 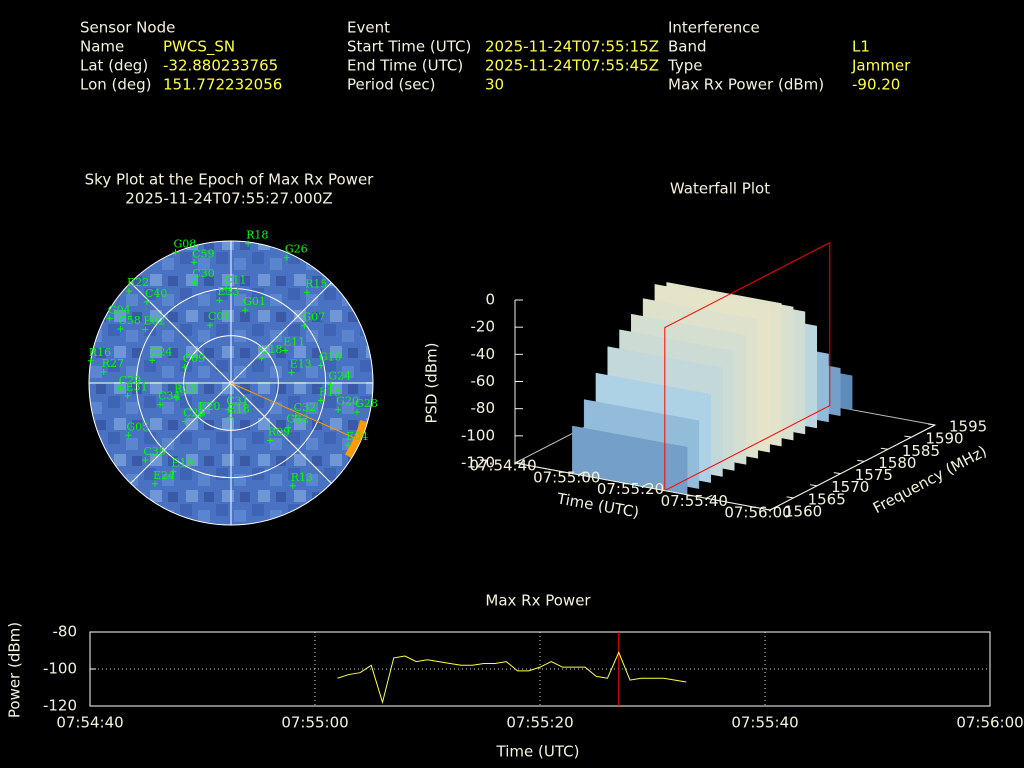 What do you see at coordinates (347, 401) in the screenshot?
I see `satellite-label: G20` at bounding box center [347, 401].